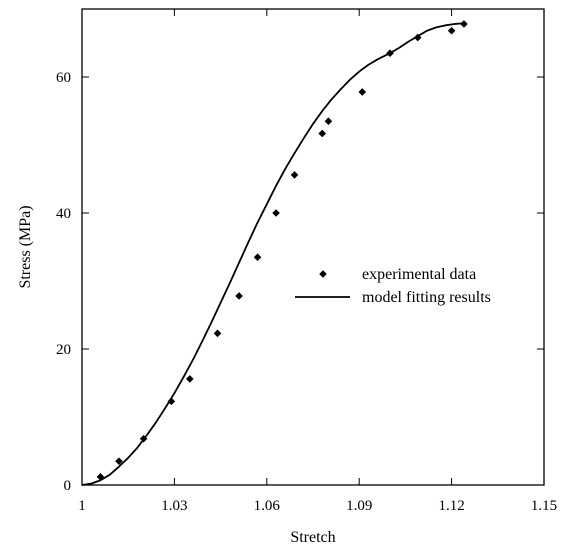 The height and width of the screenshot is (547, 570). What do you see at coordinates (419, 274) in the screenshot?
I see `legend-label: experimental data` at bounding box center [419, 274].